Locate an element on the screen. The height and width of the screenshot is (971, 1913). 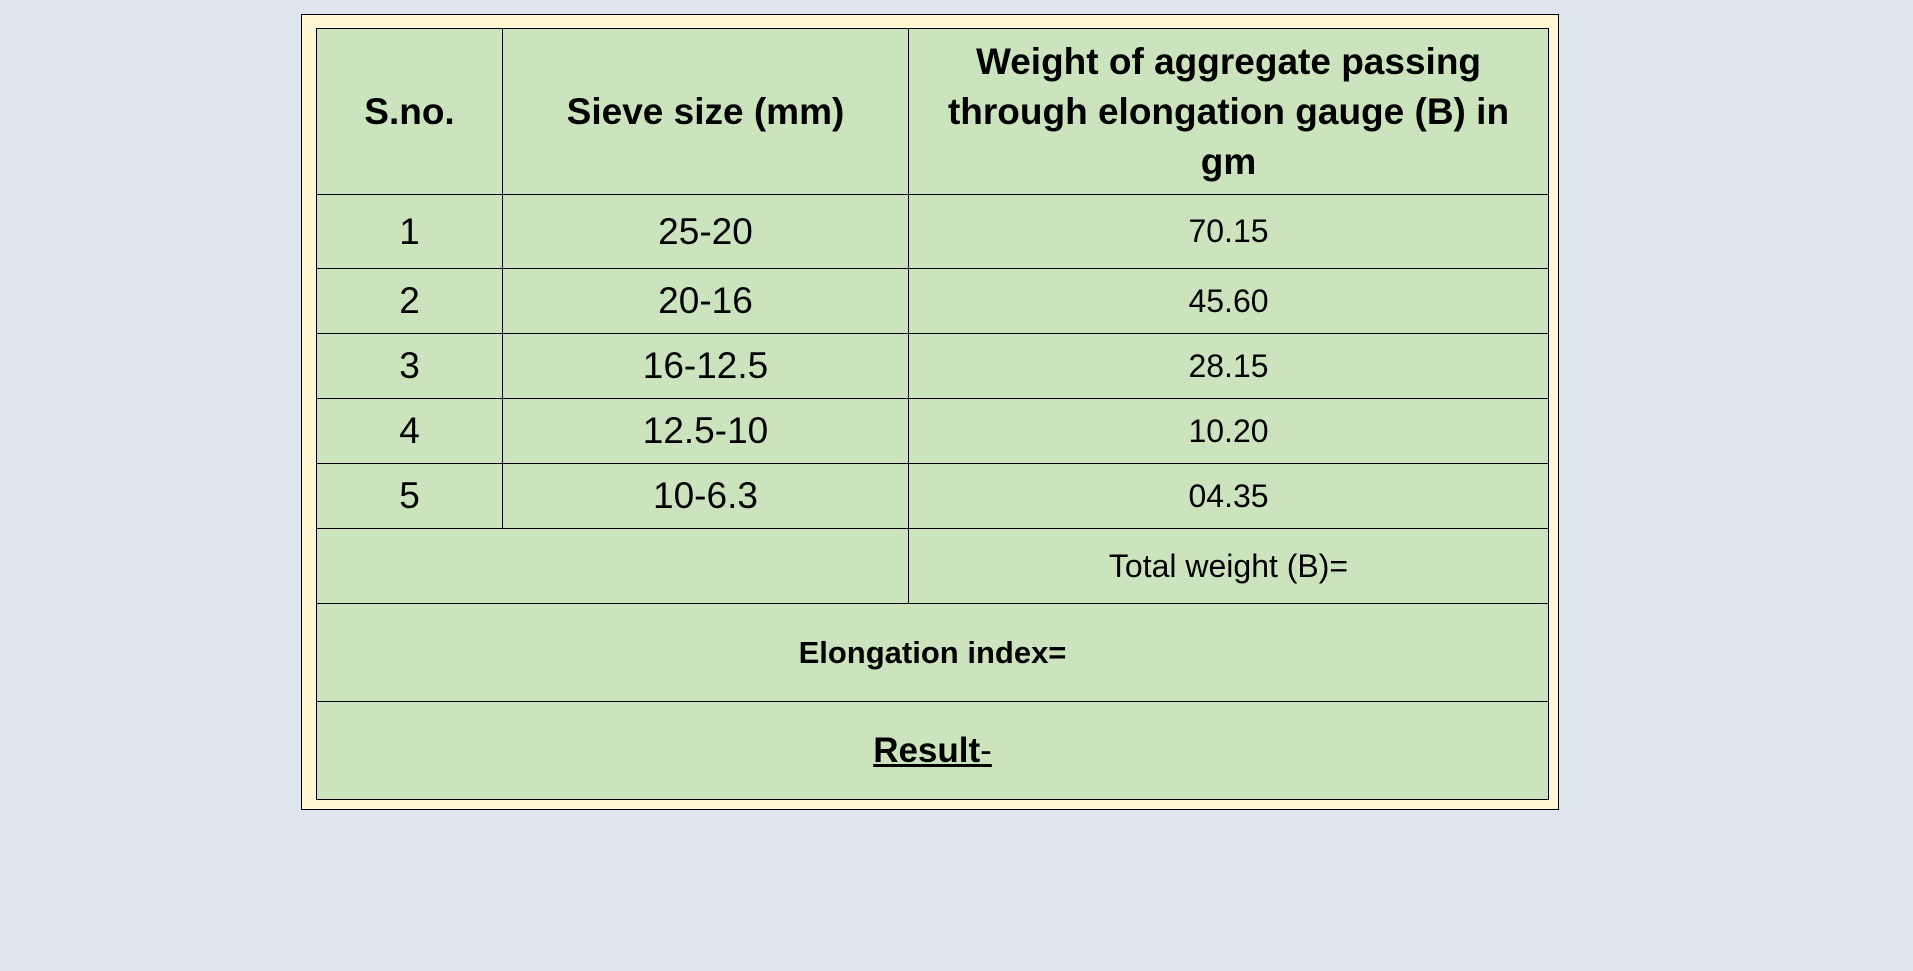
total-blank-cell is located at coordinates (612, 566).